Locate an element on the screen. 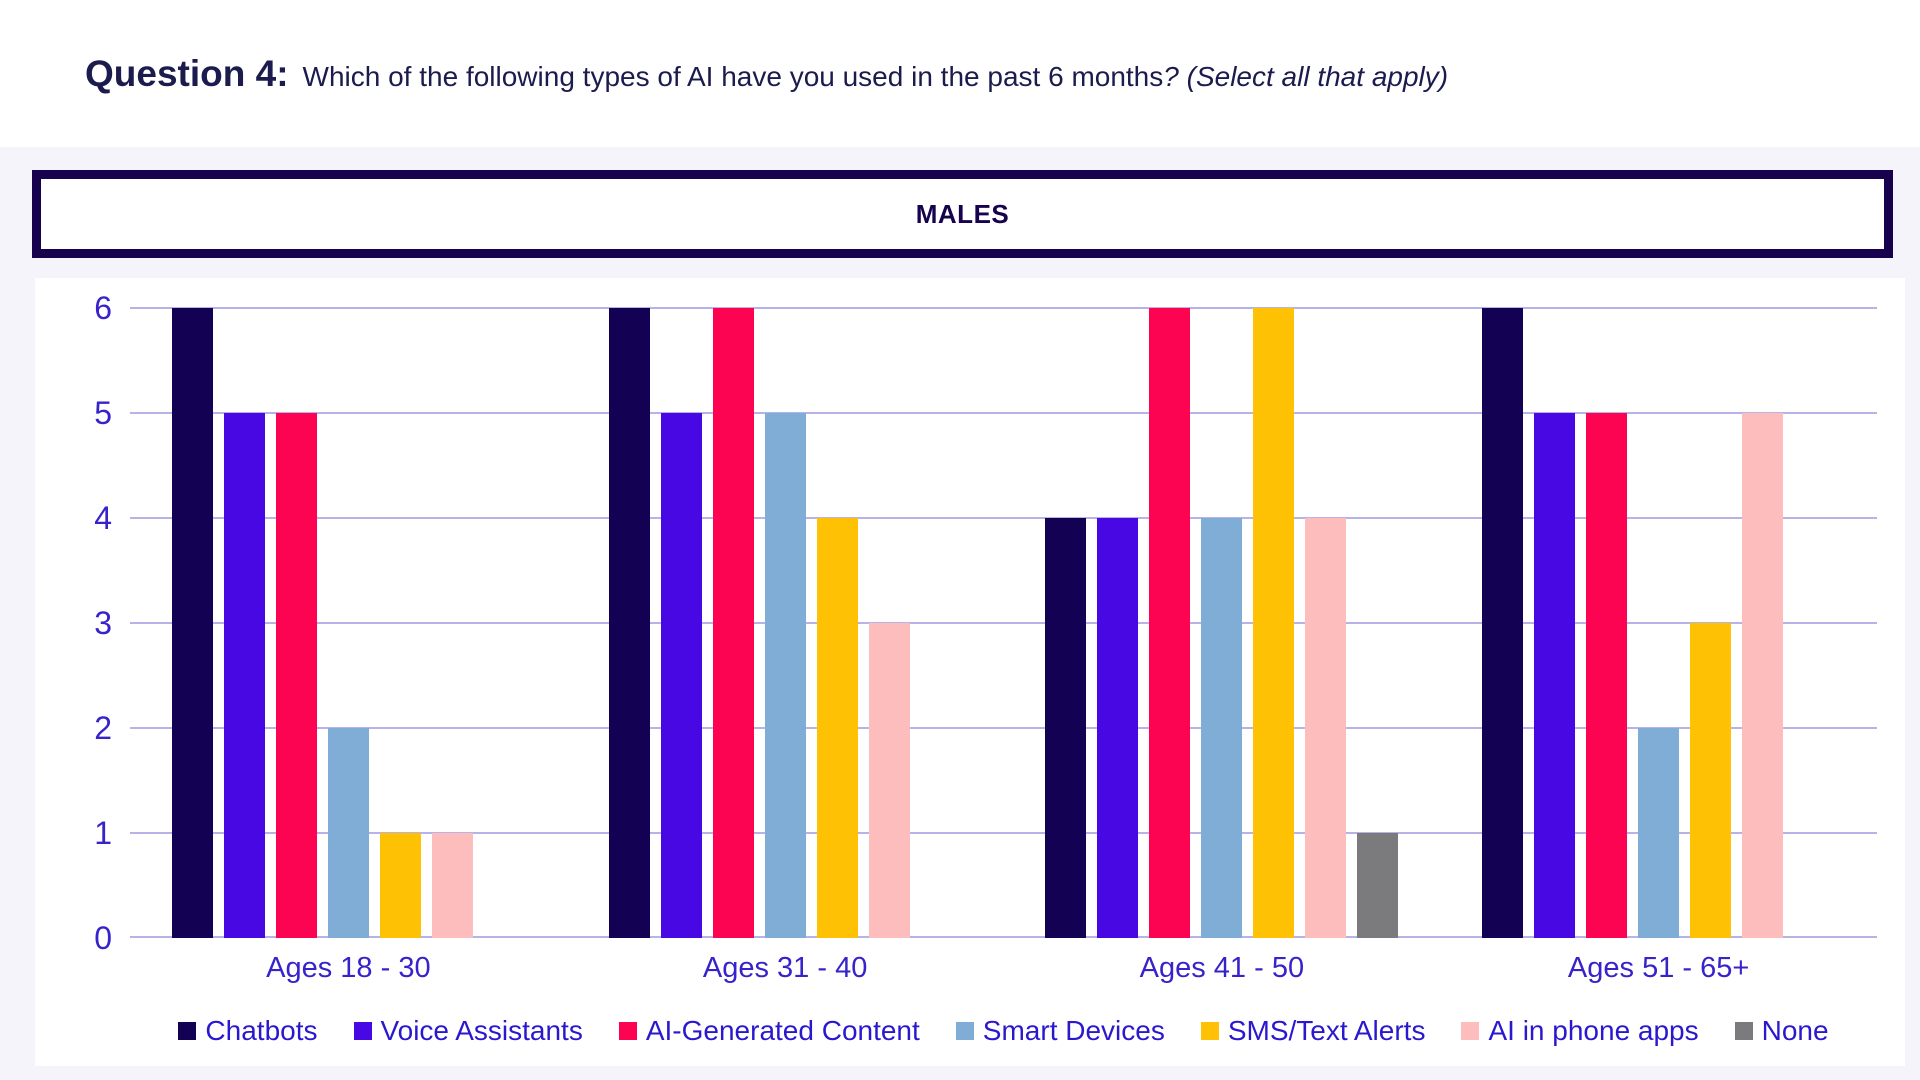  legend-item-ai-in-phone-apps: AI in phone apps is located at coordinates (1580, 1031).